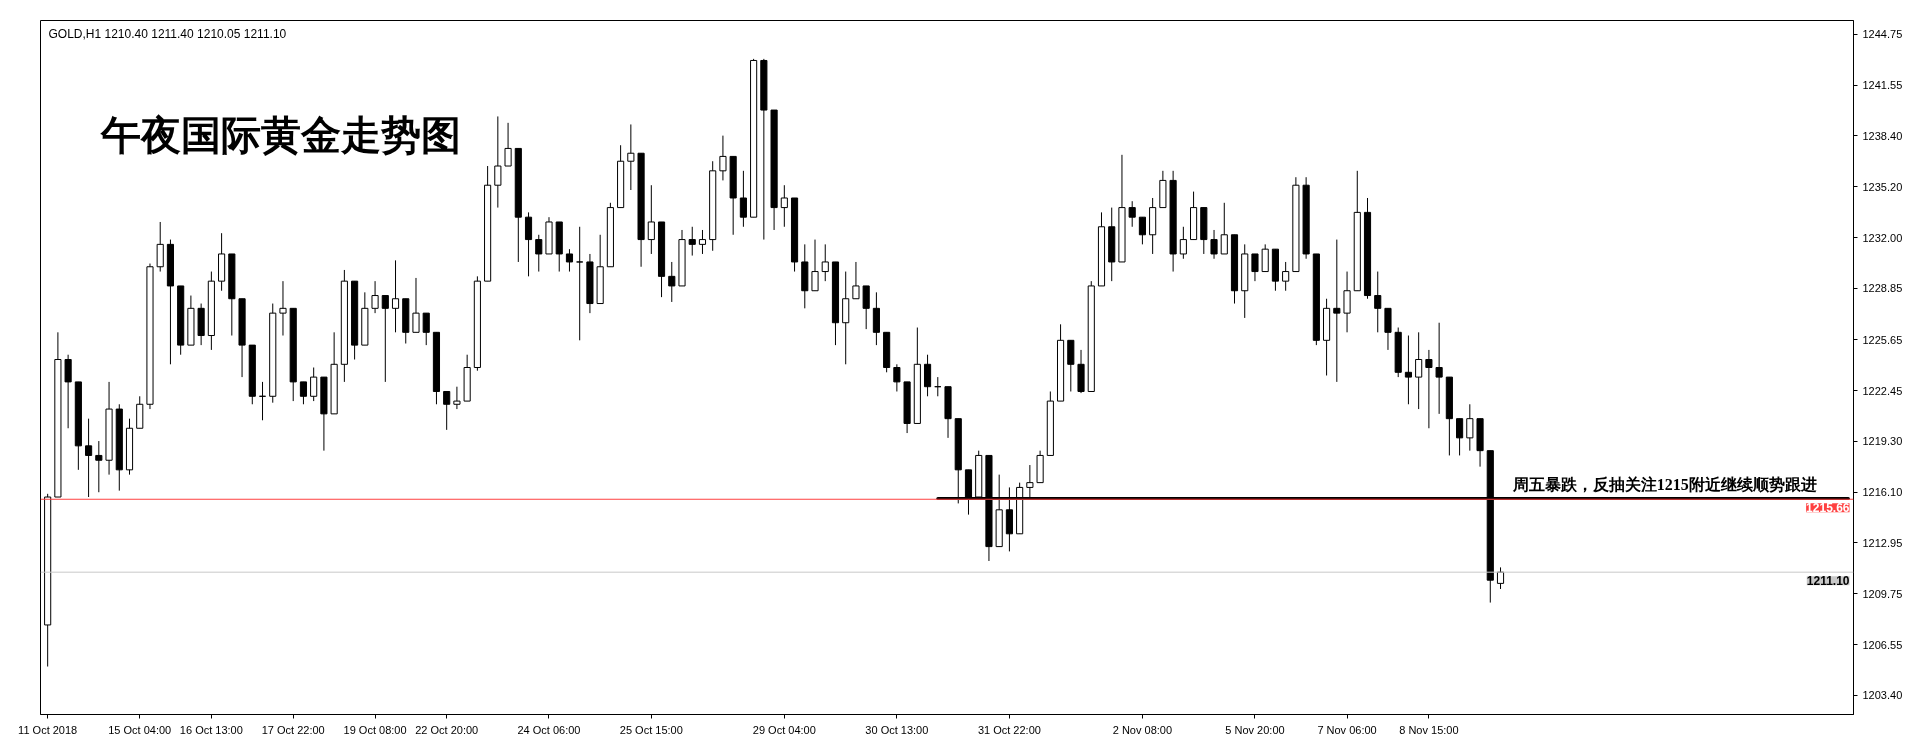 Image resolution: width=1920 pixels, height=753 pixels. Describe the element at coordinates (1882, 390) in the screenshot. I see `y-tick-label: 1222.45` at that location.